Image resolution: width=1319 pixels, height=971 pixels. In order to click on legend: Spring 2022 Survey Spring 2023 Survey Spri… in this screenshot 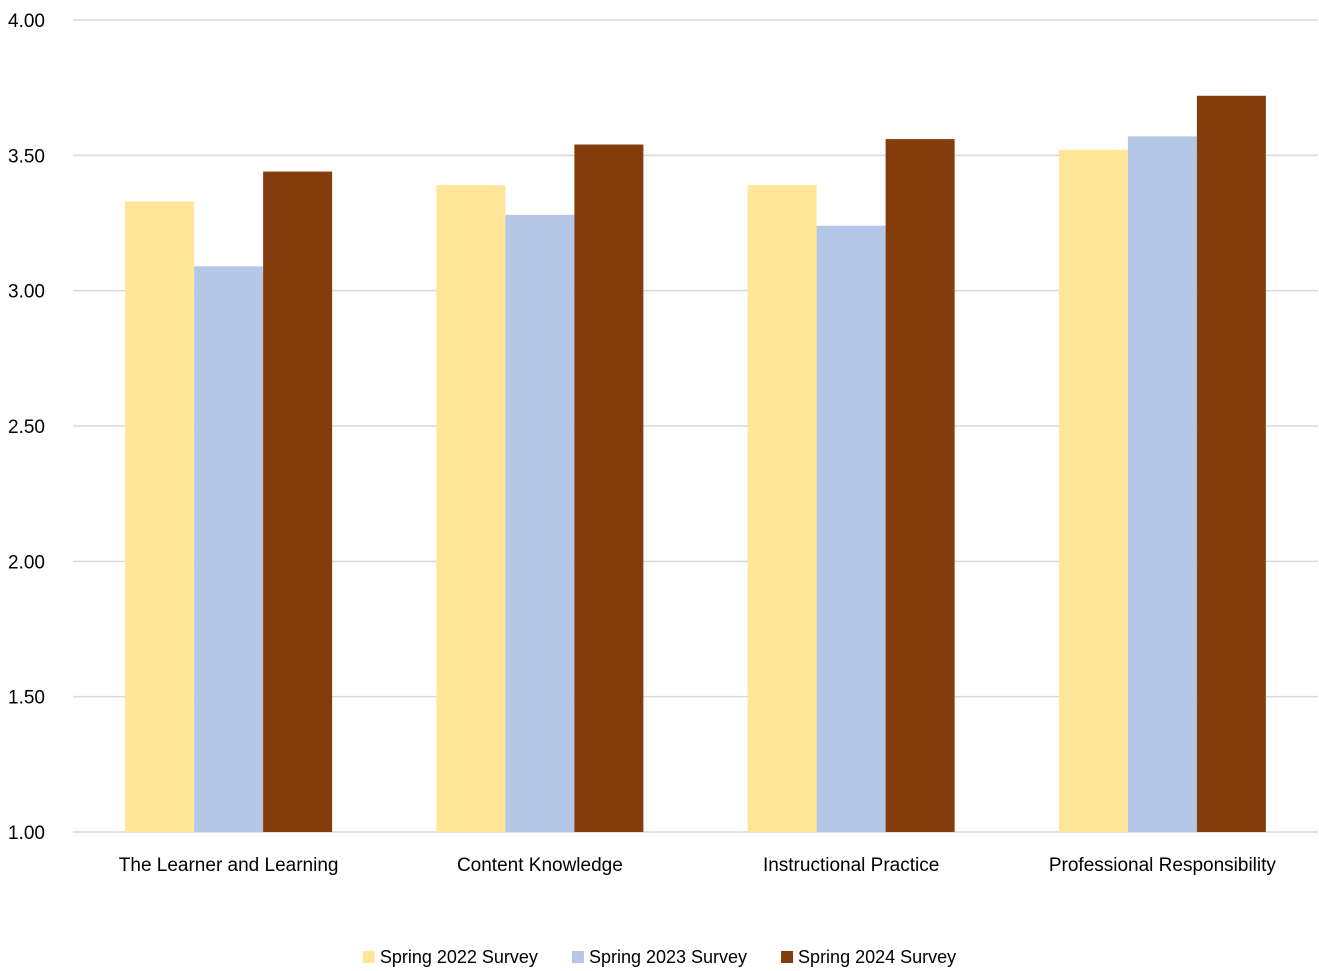, I will do `click(659, 957)`.